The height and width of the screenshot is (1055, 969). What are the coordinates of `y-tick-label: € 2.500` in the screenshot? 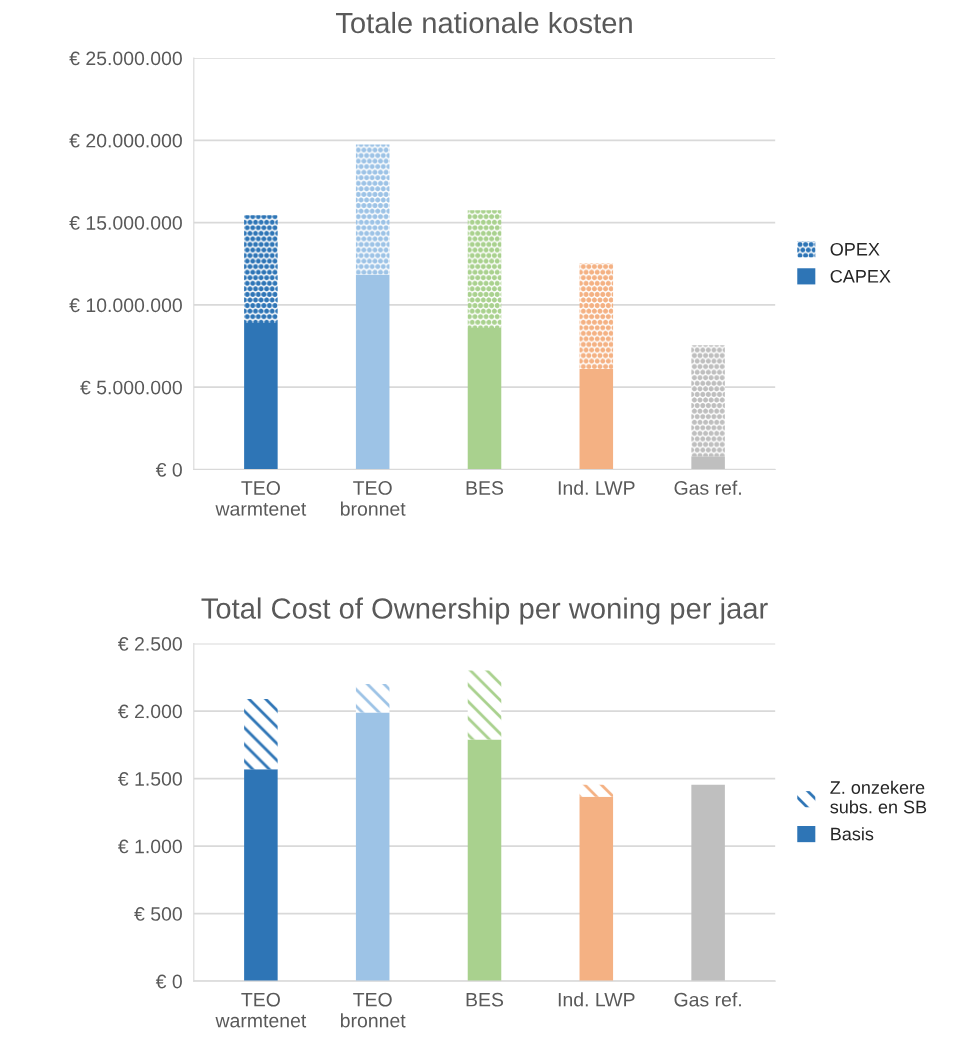 It's located at (149, 644).